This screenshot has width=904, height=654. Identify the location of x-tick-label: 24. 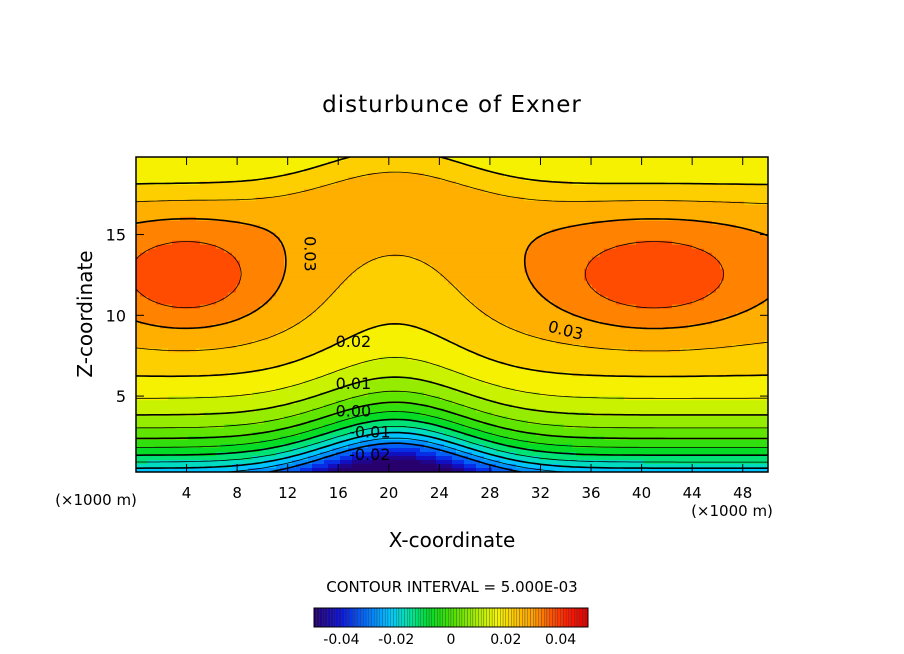
(439, 493).